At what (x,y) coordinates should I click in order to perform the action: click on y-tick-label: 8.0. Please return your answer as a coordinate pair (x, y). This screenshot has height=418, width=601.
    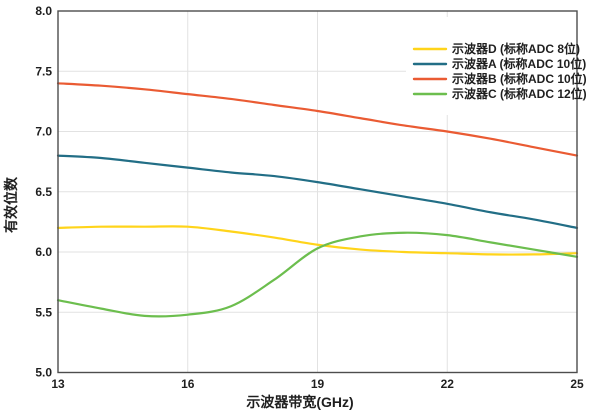
    Looking at the image, I should click on (43, 11).